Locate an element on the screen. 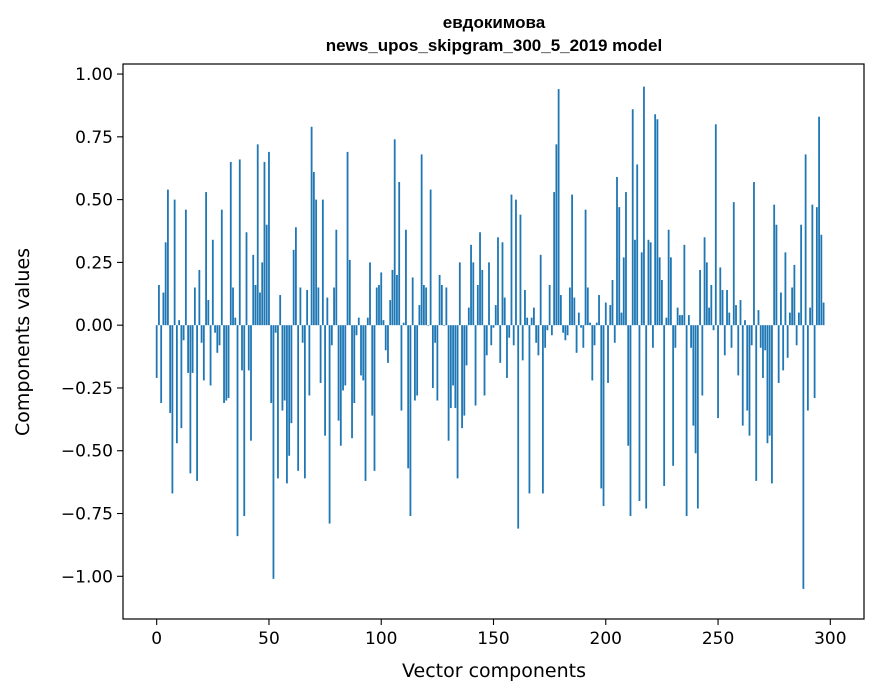 The width and height of the screenshot is (880, 696). x-tick-label-150: 150 is located at coordinates (493, 639).